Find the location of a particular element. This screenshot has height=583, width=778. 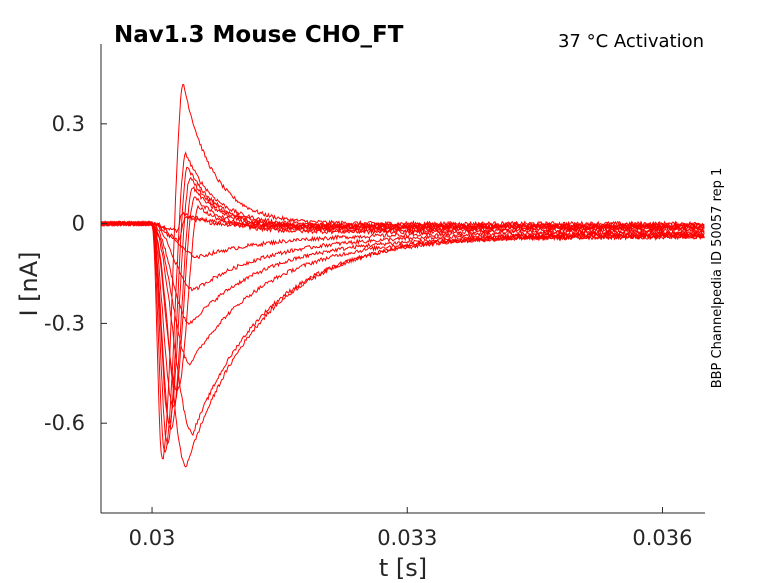

chart-title: Nav1.3 Mouse CHO_FT is located at coordinates (259, 35).